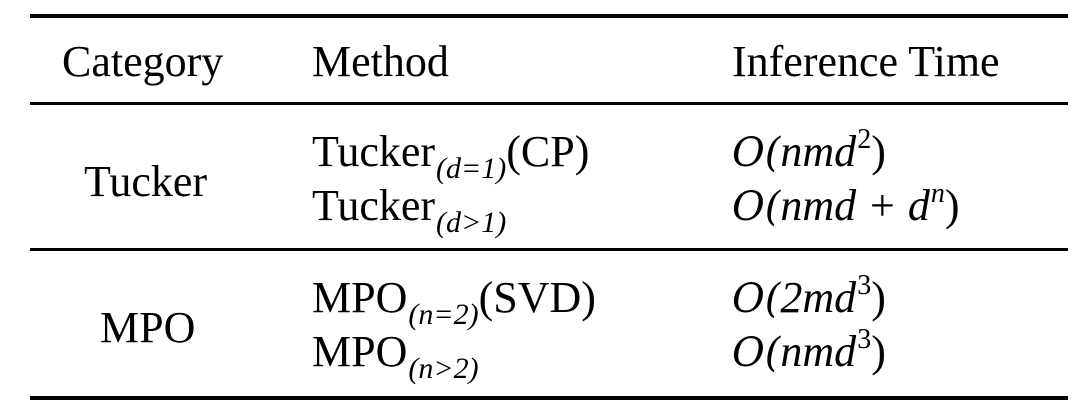  What do you see at coordinates (549, 398) in the screenshot?
I see `bottom-rule` at bounding box center [549, 398].